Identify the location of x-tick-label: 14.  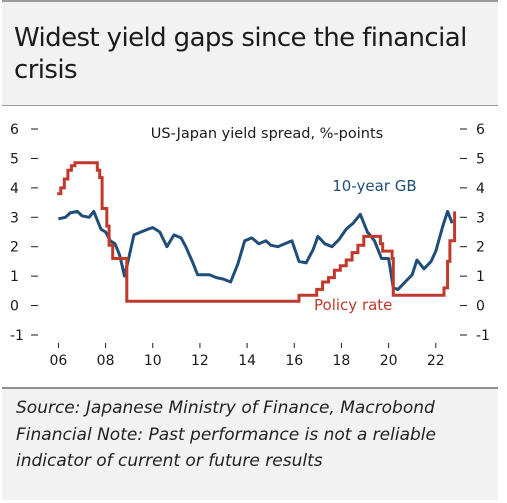
(247, 361).